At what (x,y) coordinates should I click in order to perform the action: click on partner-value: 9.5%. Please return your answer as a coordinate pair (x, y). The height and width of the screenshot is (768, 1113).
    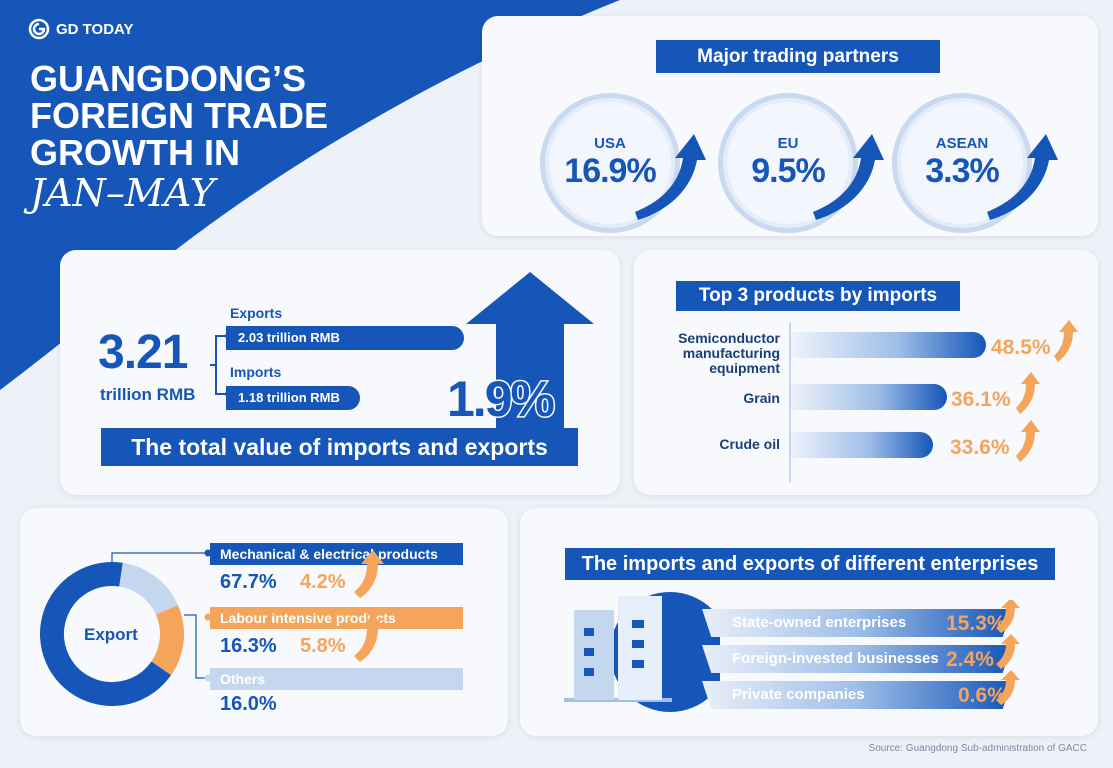
    Looking at the image, I should click on (788, 171).